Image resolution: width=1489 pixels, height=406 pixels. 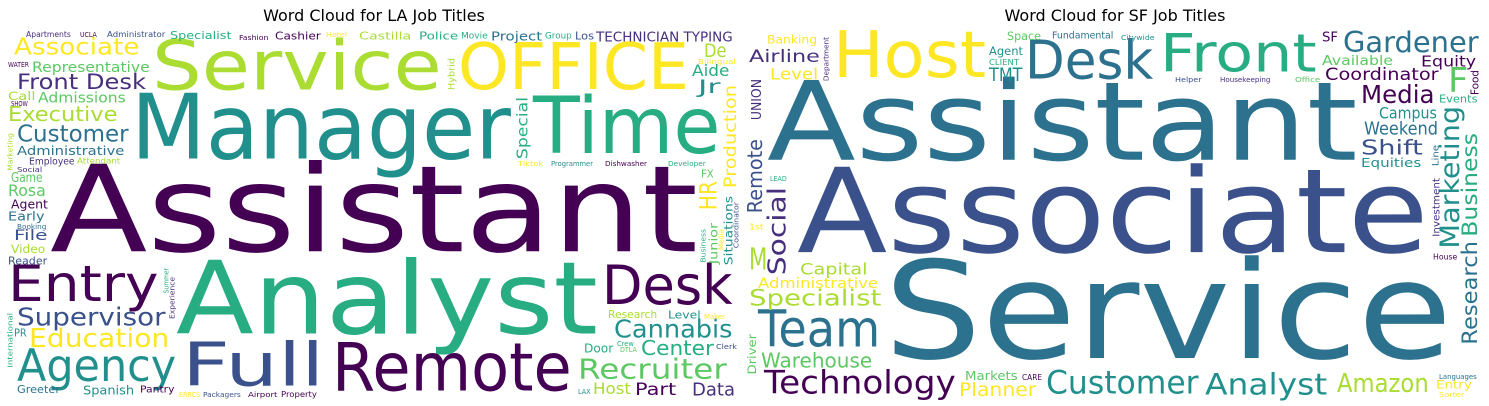 What do you see at coordinates (1330, 37) in the screenshot?
I see `cloud-word: SF` at bounding box center [1330, 37].